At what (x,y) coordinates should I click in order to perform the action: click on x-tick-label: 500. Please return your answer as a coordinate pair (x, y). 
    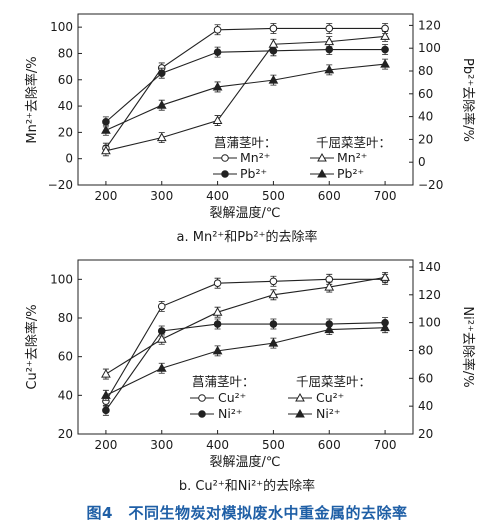
    Looking at the image, I should click on (273, 196).